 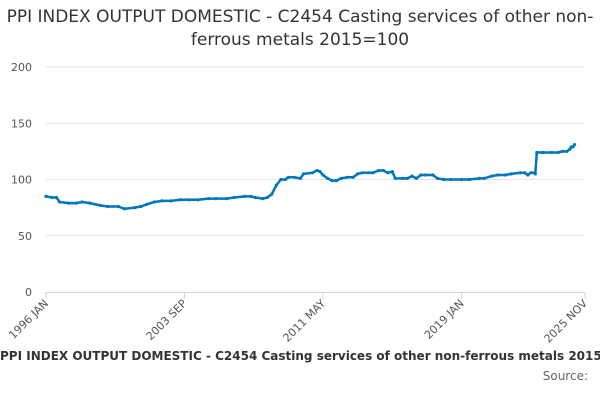 What do you see at coordinates (28, 292) in the screenshot?
I see `y-tick-label: 0` at bounding box center [28, 292].